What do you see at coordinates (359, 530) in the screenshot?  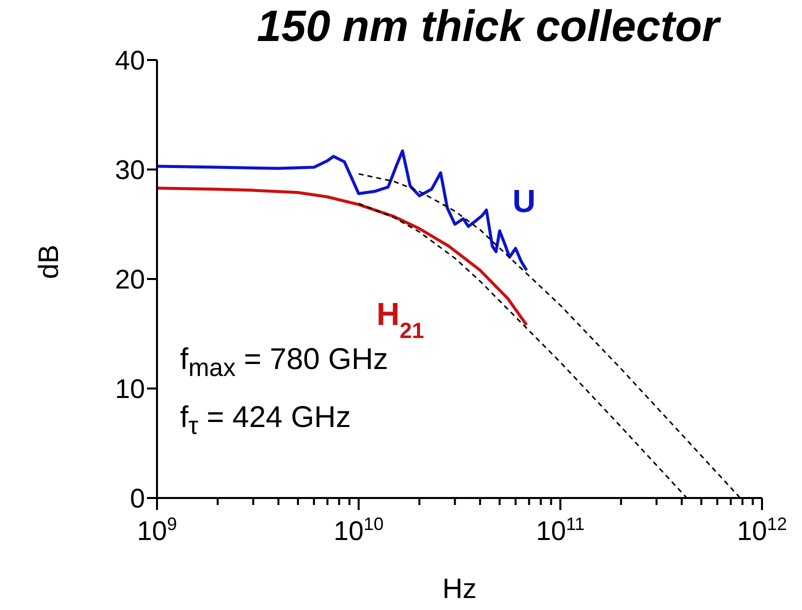 I see `x-tick-label: 10$^{10}$` at bounding box center [359, 530].